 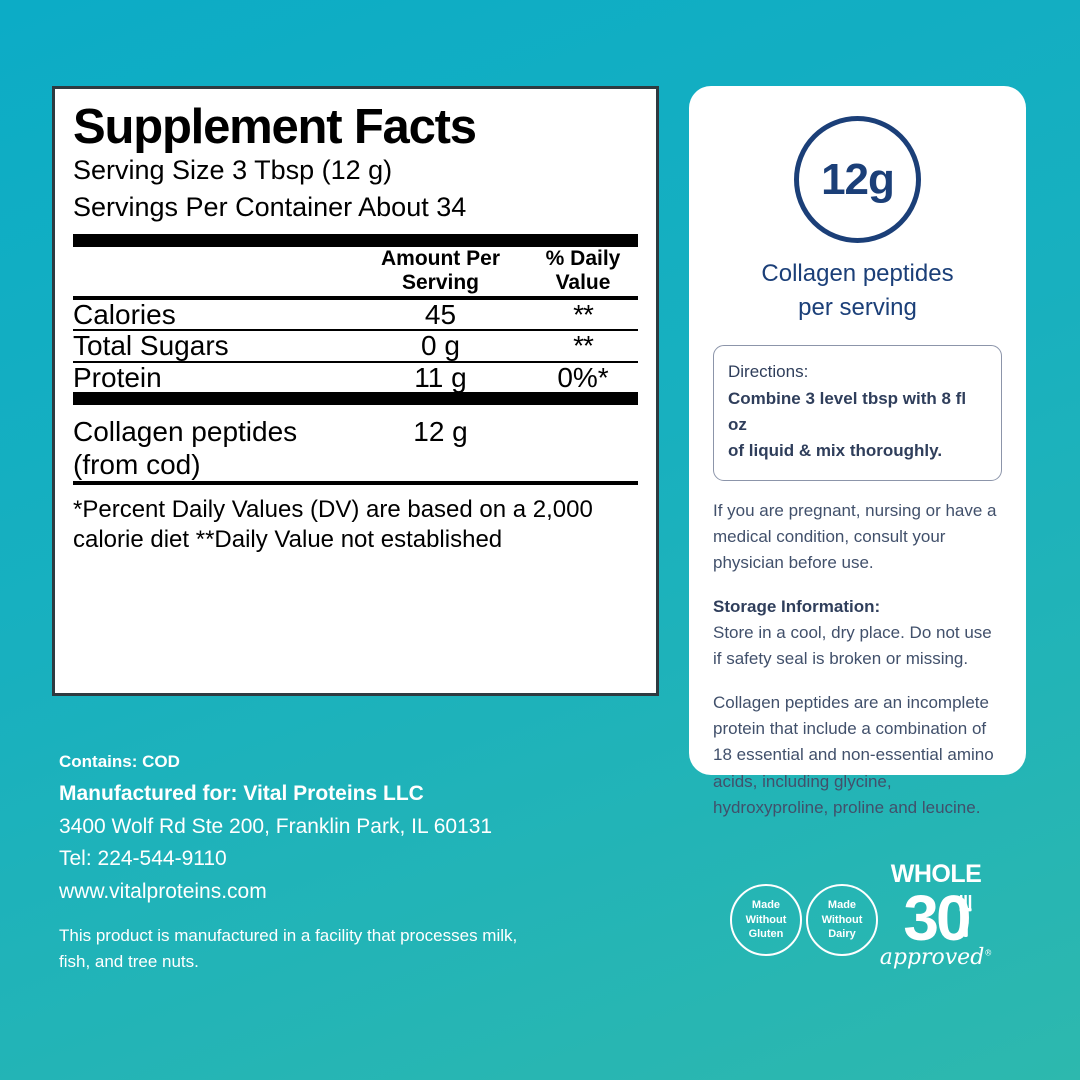 I want to click on table-header-row: Amount Per Serving % Daily Value, so click(x=355, y=272).